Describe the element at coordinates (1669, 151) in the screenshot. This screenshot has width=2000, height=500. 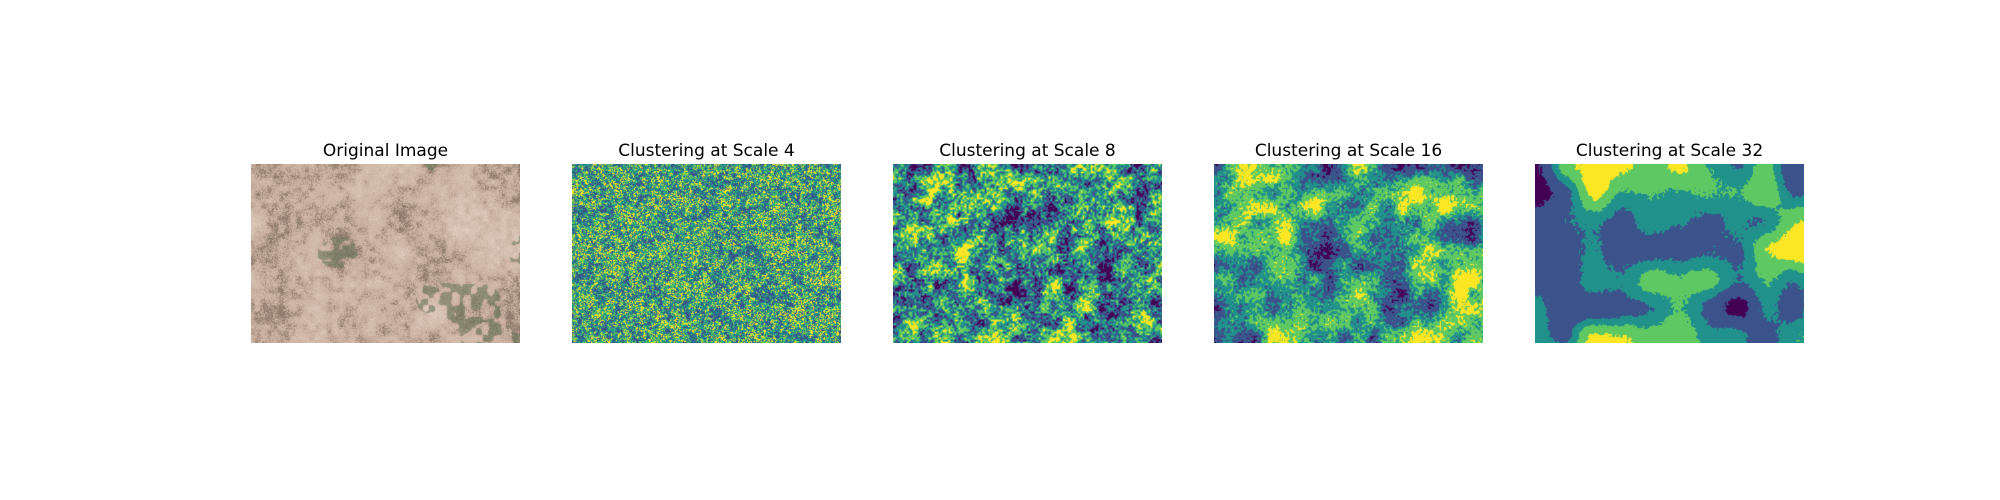
I see `panel-title: Clustering at Scale 32` at that location.